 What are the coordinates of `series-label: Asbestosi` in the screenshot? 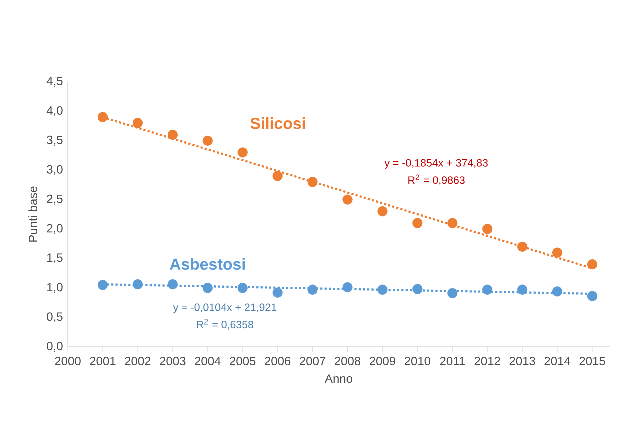 It's located at (207, 264).